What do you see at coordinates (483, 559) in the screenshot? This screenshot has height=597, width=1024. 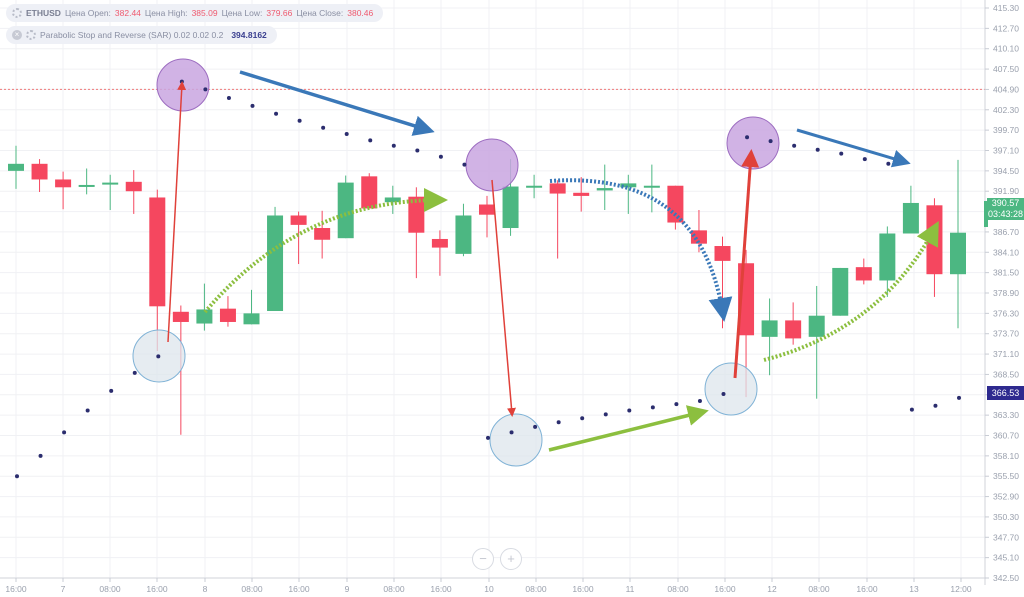 I see `zoom-out-button: −` at bounding box center [483, 559].